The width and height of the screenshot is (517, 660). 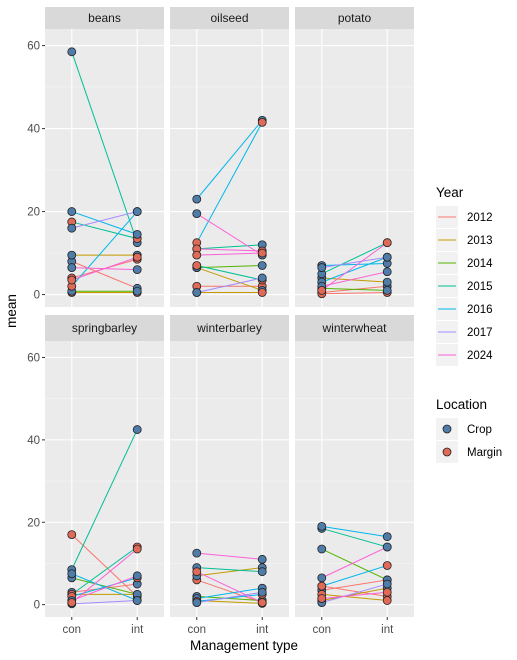 I want to click on strip-label: winterwheat, so click(x=354, y=328).